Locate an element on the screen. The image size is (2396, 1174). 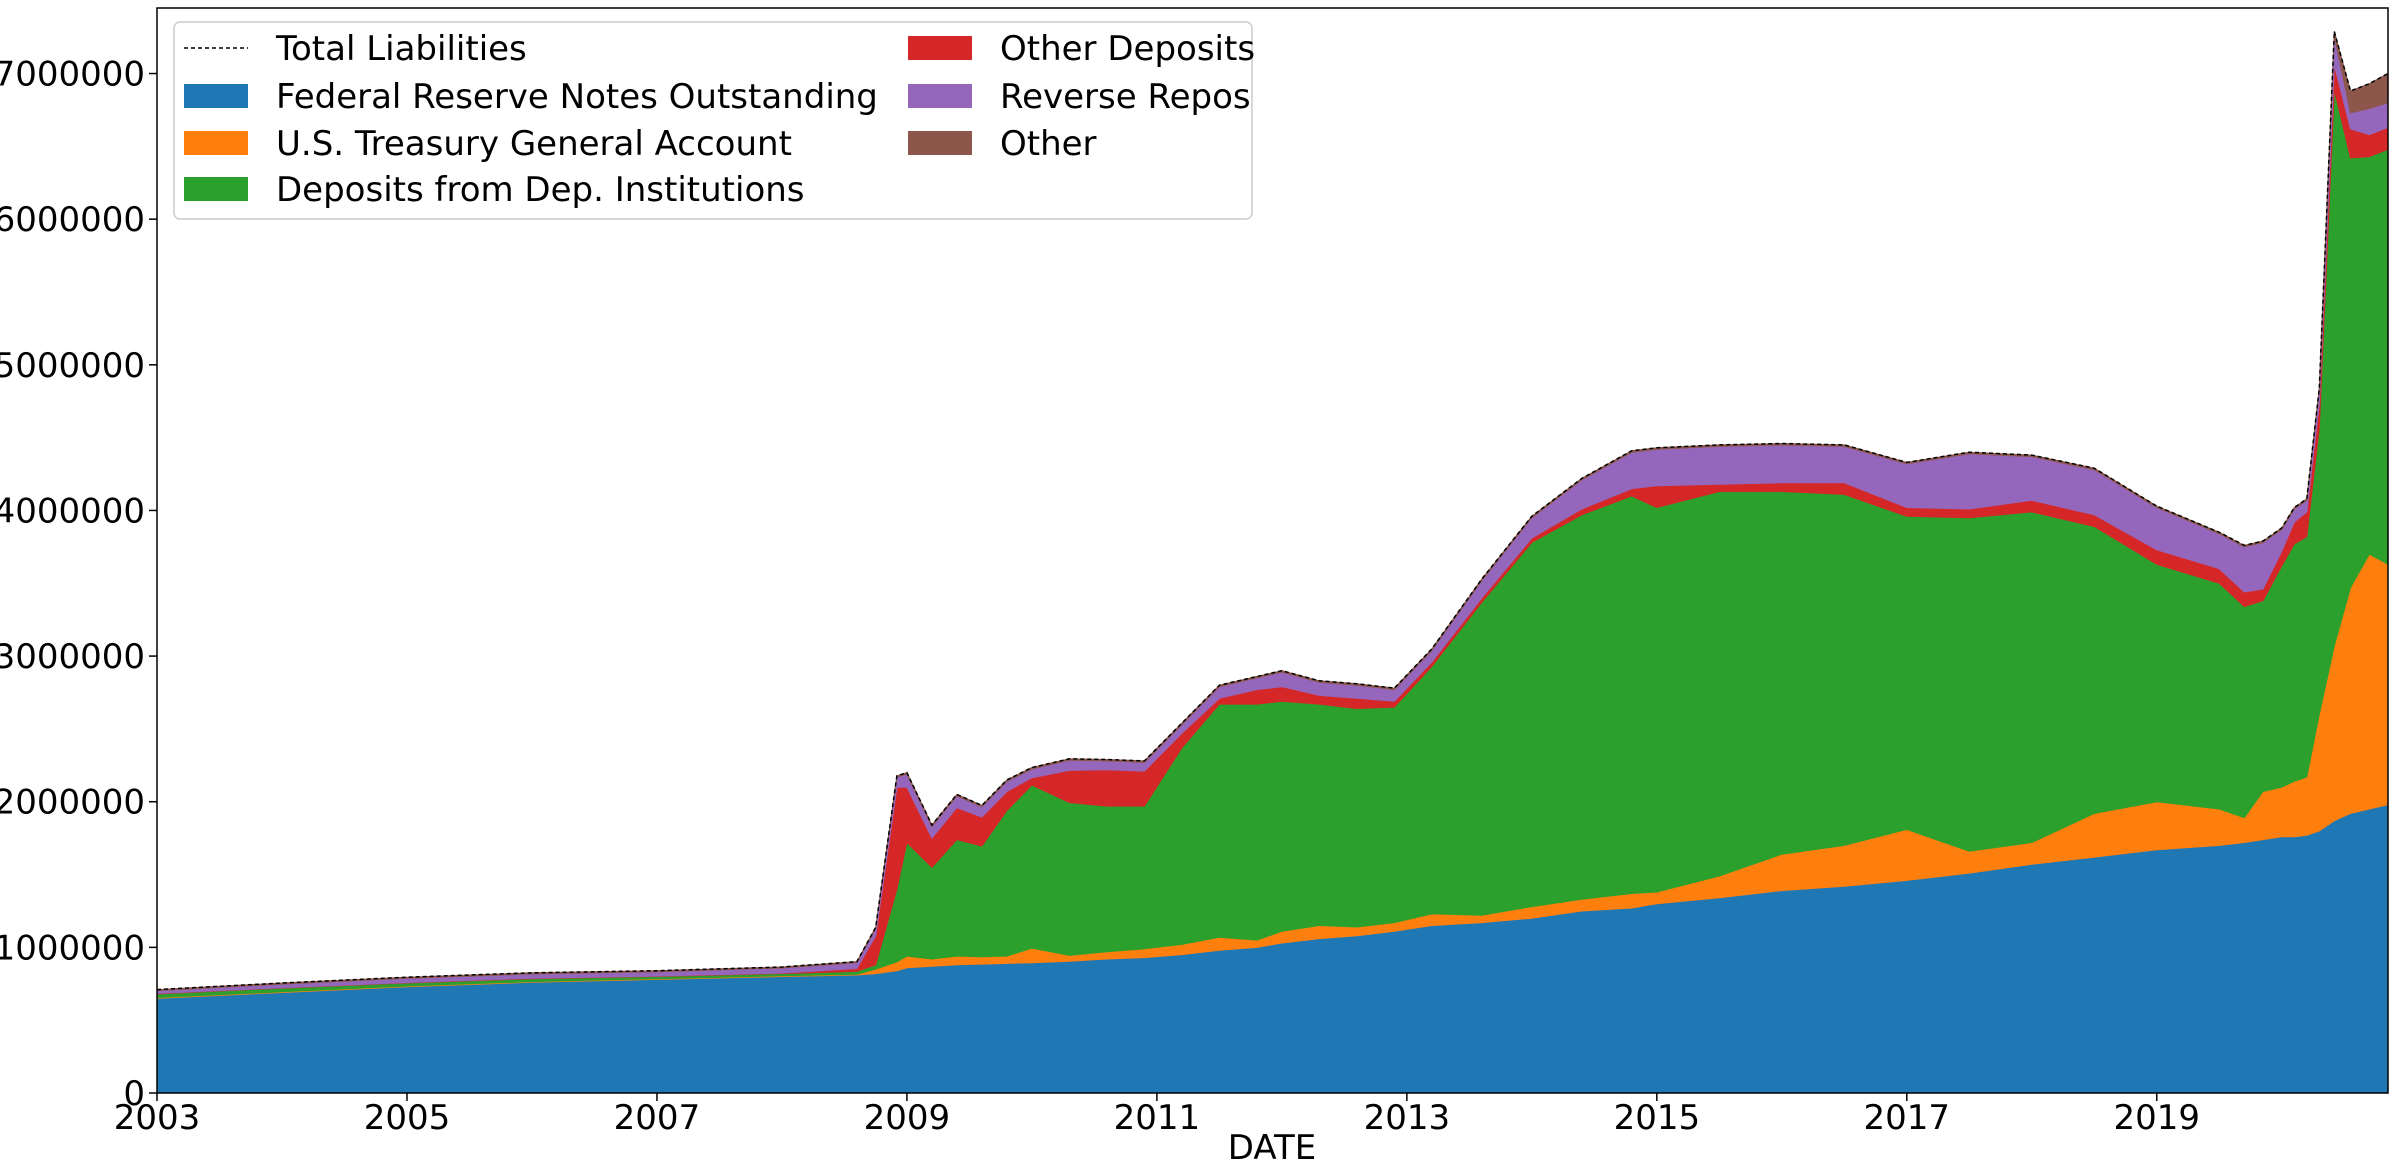
x-tick-label: 2007 is located at coordinates (657, 1118).